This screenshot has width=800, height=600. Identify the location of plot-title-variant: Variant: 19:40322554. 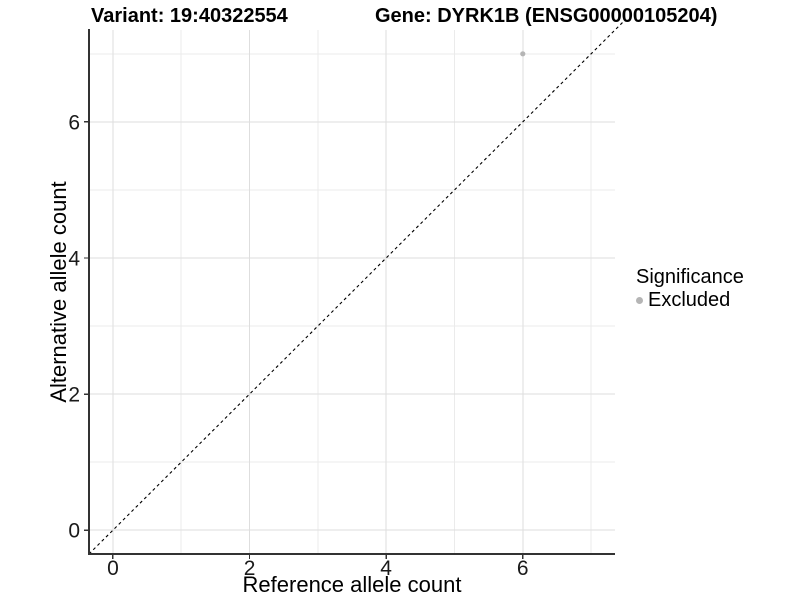
(189, 16).